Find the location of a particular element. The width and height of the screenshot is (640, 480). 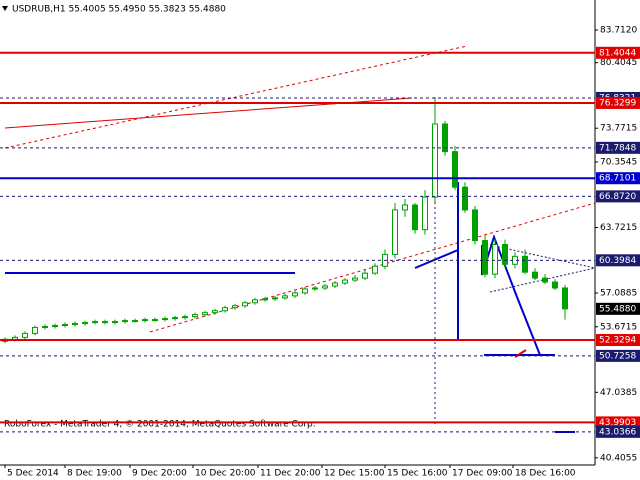

level-label: 81.4044 is located at coordinates (617, 53).